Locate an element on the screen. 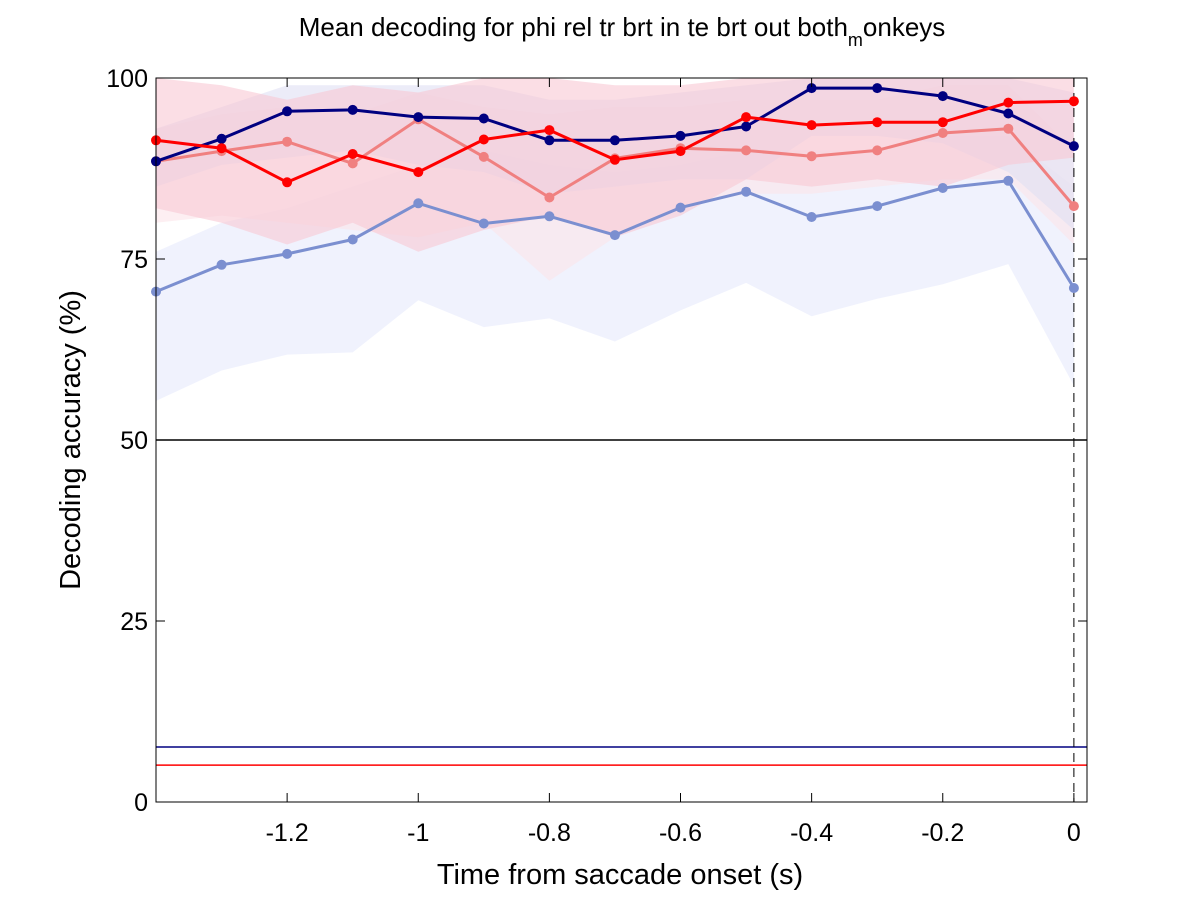 The height and width of the screenshot is (900, 1200). y-axis-label: Decoding accuracy (%) is located at coordinates (71, 440).